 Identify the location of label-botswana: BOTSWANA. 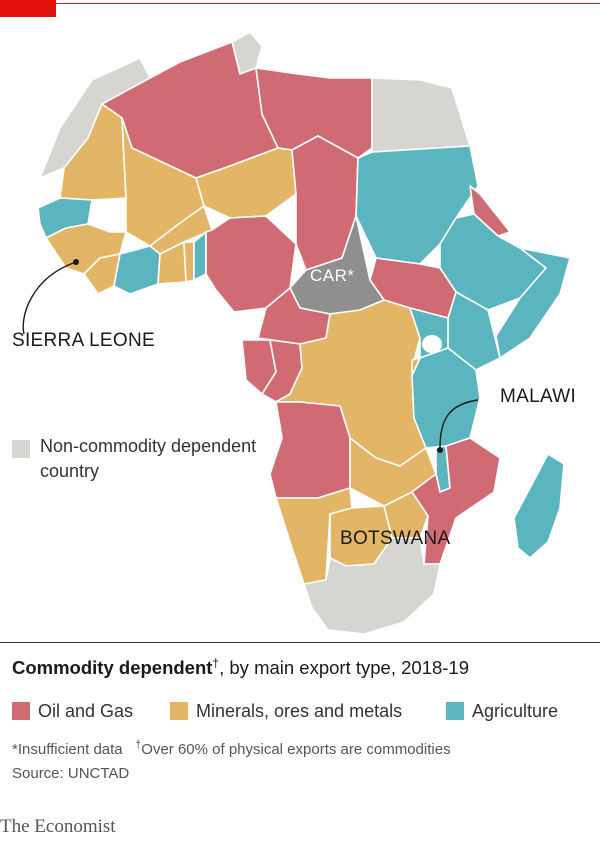
(395, 538).